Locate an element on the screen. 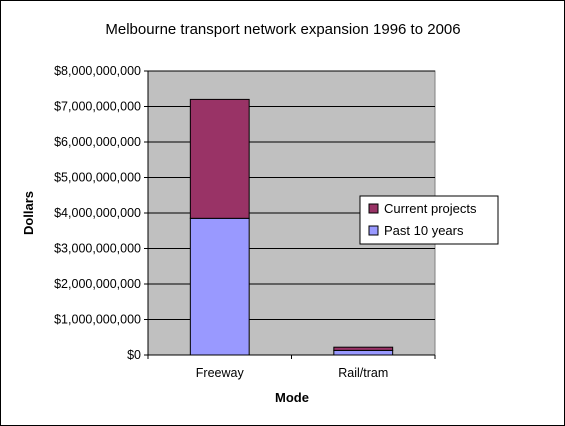  x-tick-label: Freeway is located at coordinates (220, 373).